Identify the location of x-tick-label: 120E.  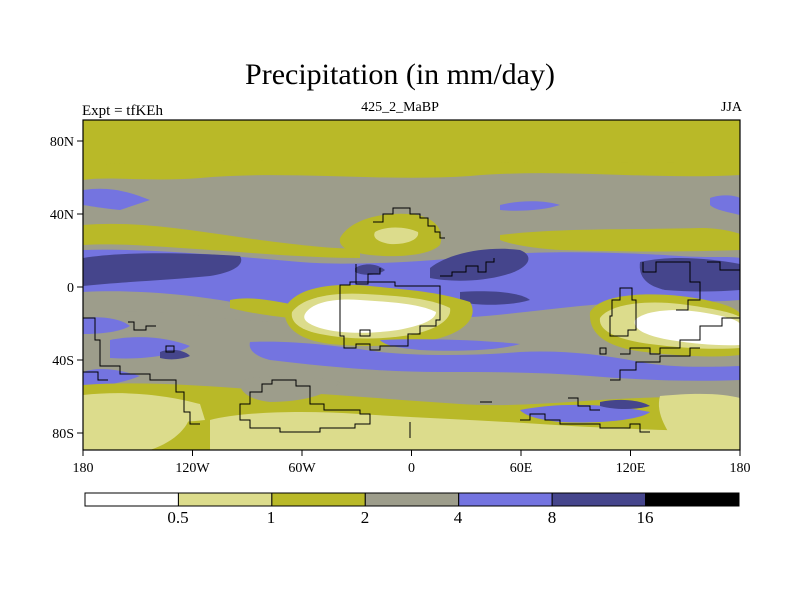
(631, 468).